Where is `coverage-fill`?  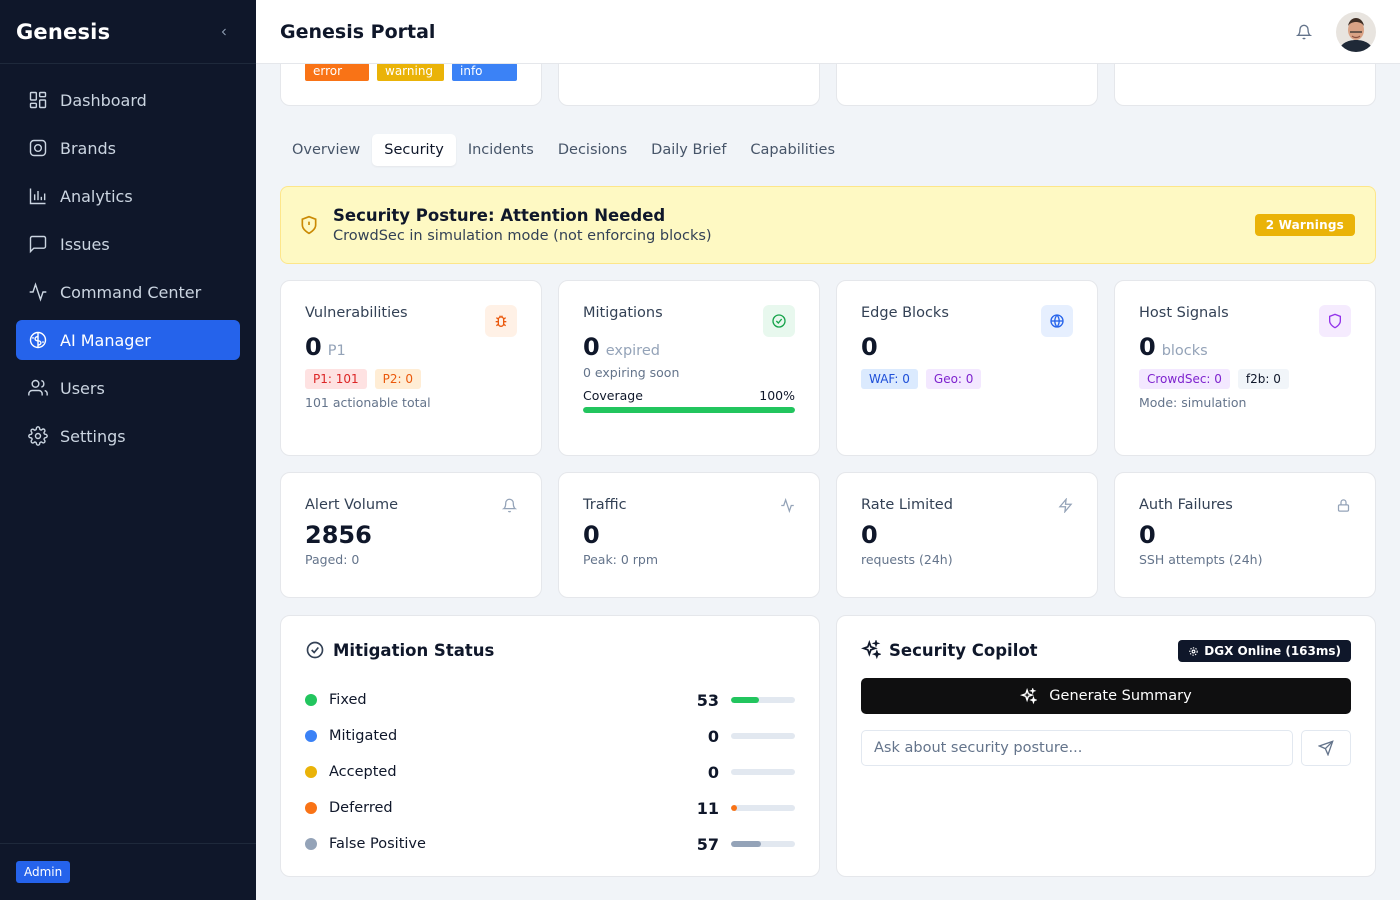 coverage-fill is located at coordinates (689, 410).